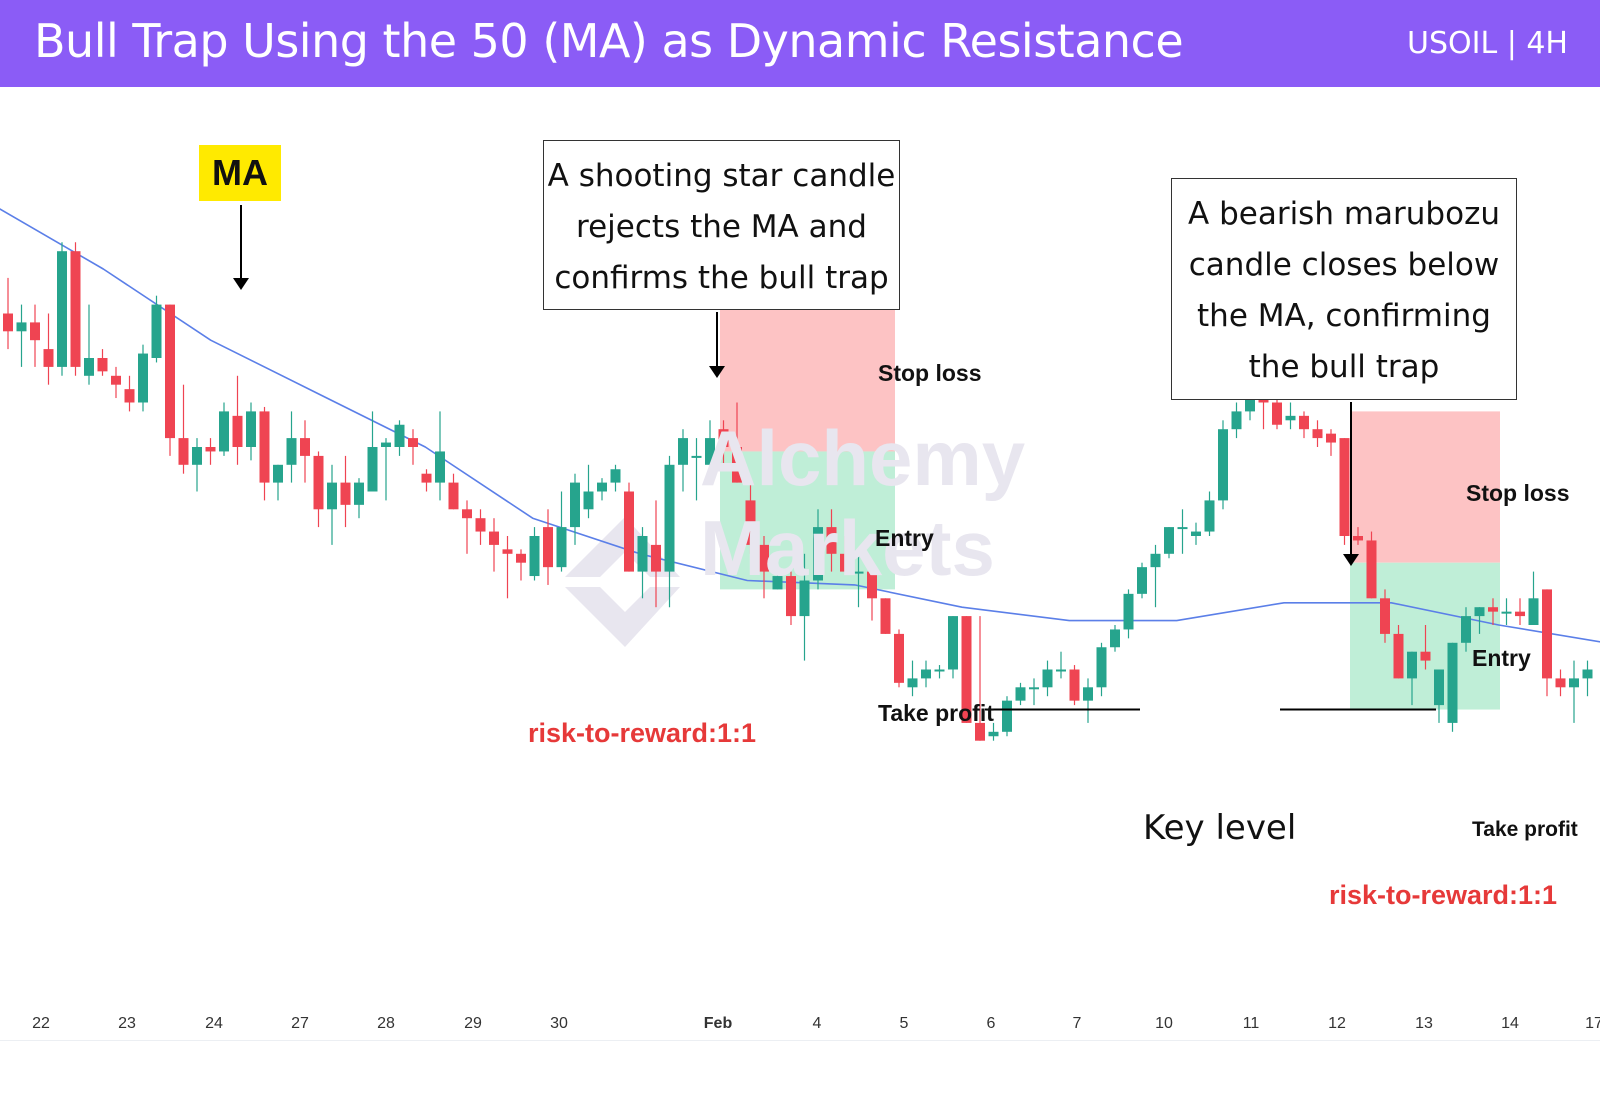 This screenshot has width=1600, height=1095. Describe the element at coordinates (721, 278) in the screenshot. I see `callout1-line: confirms the bull trap` at that location.